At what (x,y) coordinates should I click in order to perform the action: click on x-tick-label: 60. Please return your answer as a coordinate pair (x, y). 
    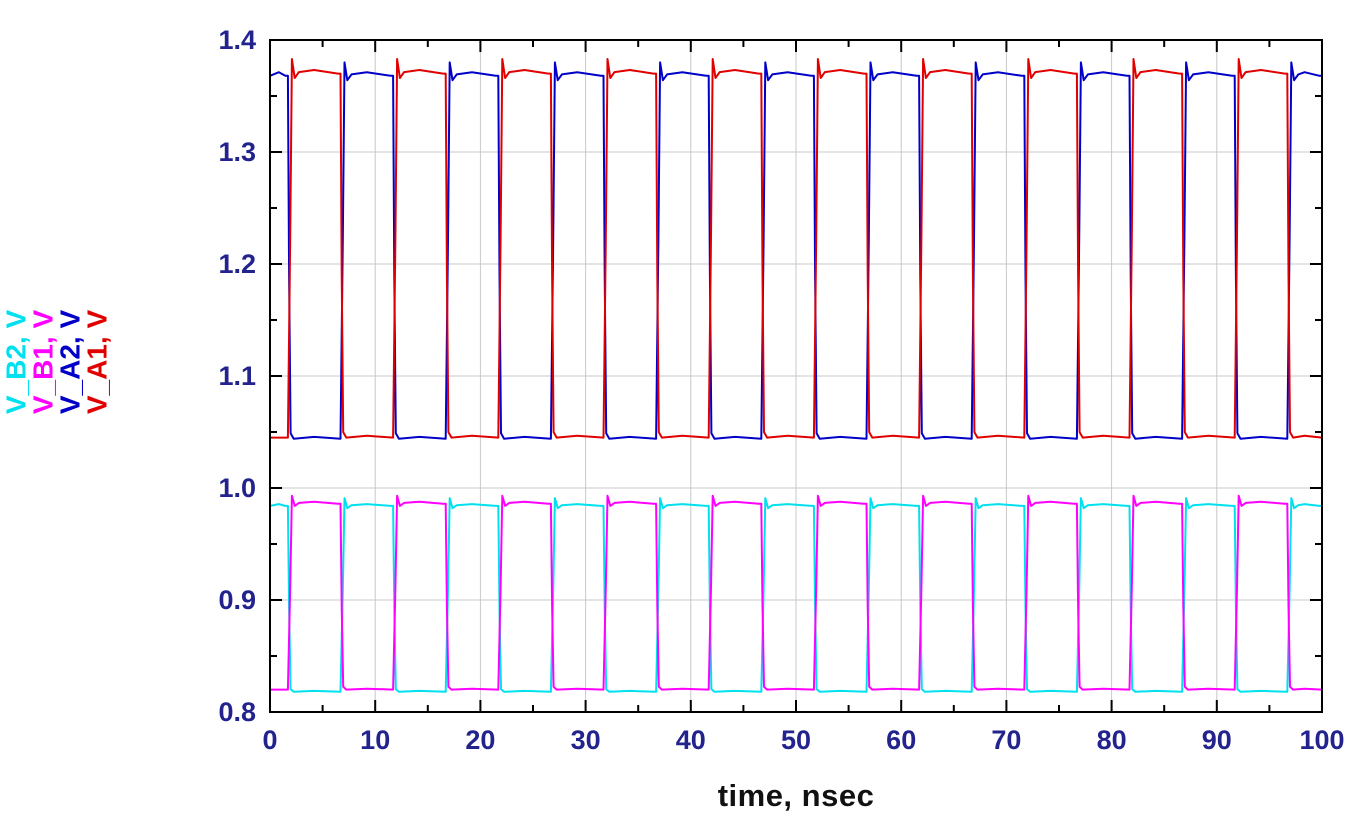
    Looking at the image, I should click on (901, 740).